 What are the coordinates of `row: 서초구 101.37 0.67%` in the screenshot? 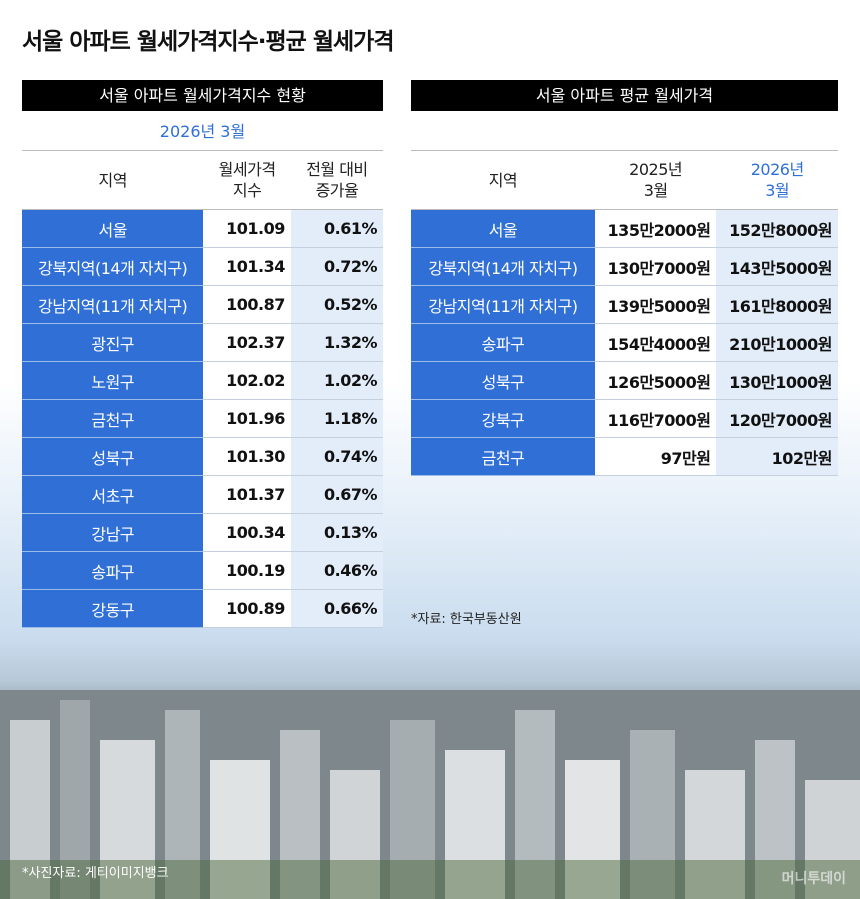 It's located at (202, 494).